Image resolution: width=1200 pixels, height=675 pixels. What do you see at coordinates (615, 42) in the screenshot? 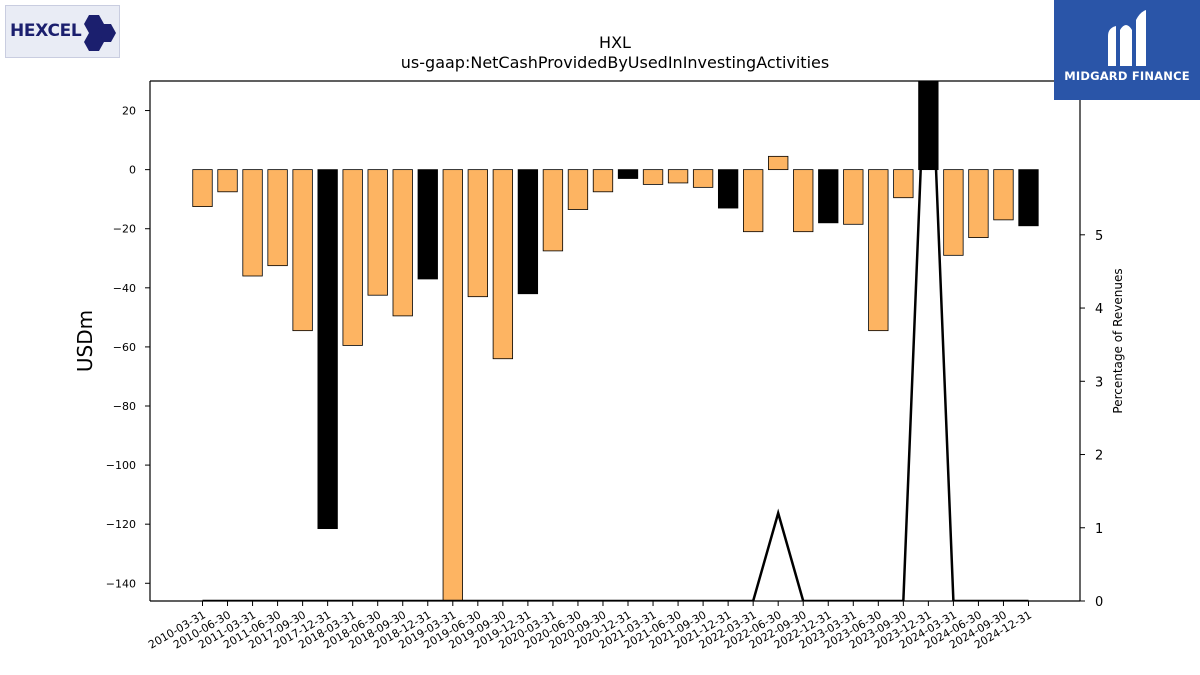
I see `chart-title: HXL` at bounding box center [615, 42].